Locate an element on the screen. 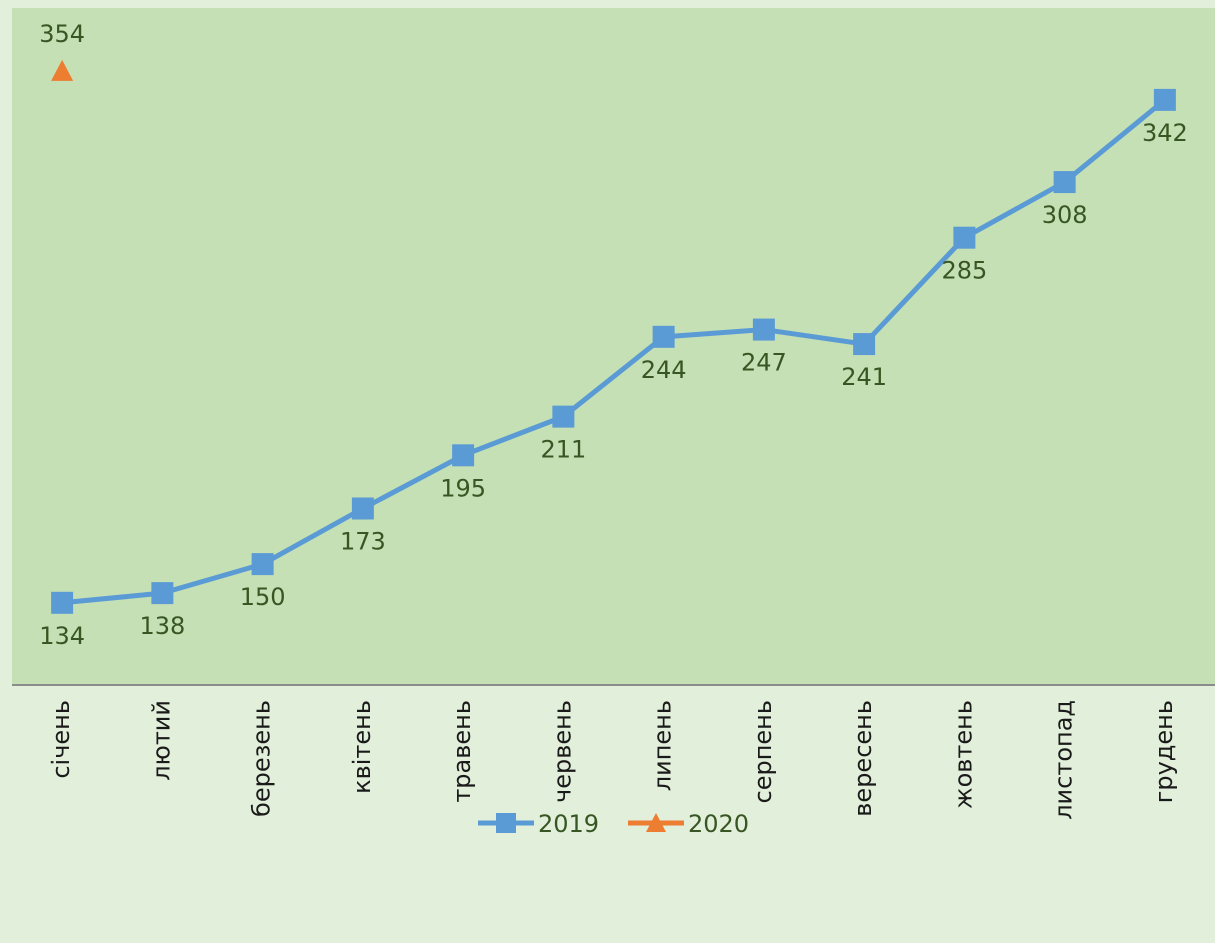  x-tick-label: грудень is located at coordinates (1164, 751).